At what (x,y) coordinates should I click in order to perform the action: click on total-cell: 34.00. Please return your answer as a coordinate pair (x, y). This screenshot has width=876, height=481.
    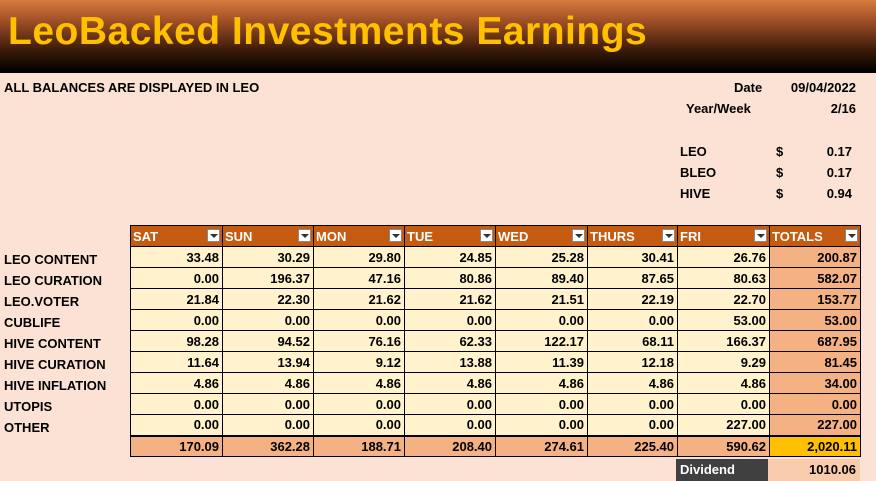
    Looking at the image, I should click on (815, 383).